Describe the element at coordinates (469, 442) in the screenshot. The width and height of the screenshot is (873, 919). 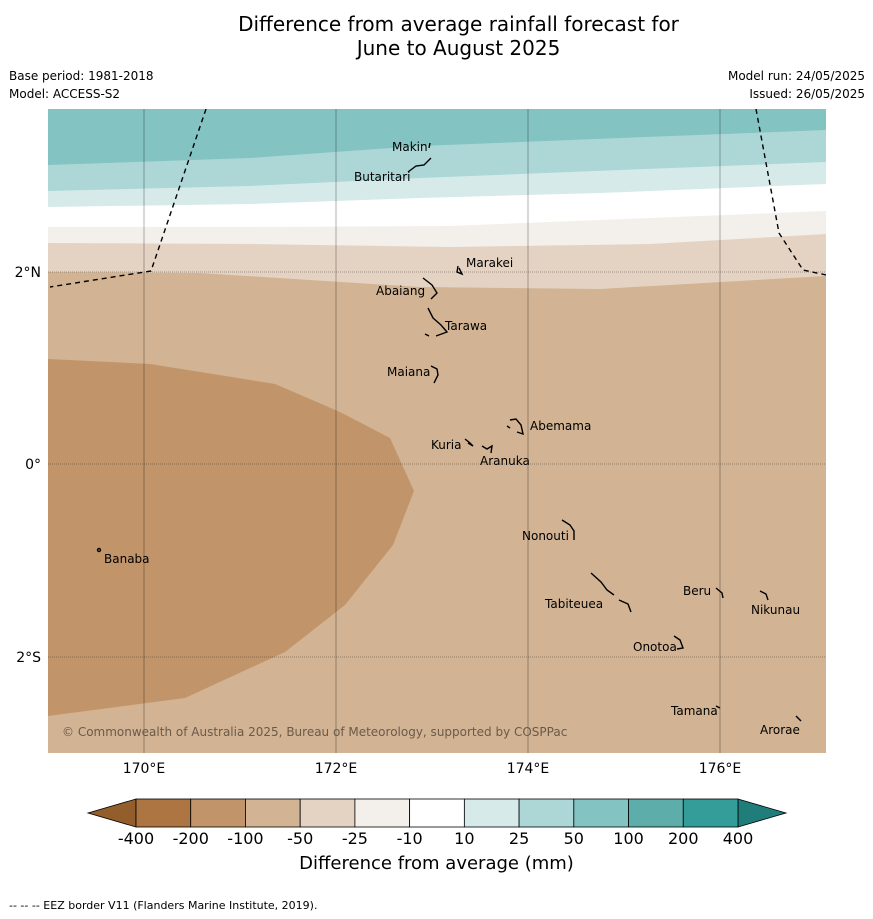
I see `island-kuria` at that location.